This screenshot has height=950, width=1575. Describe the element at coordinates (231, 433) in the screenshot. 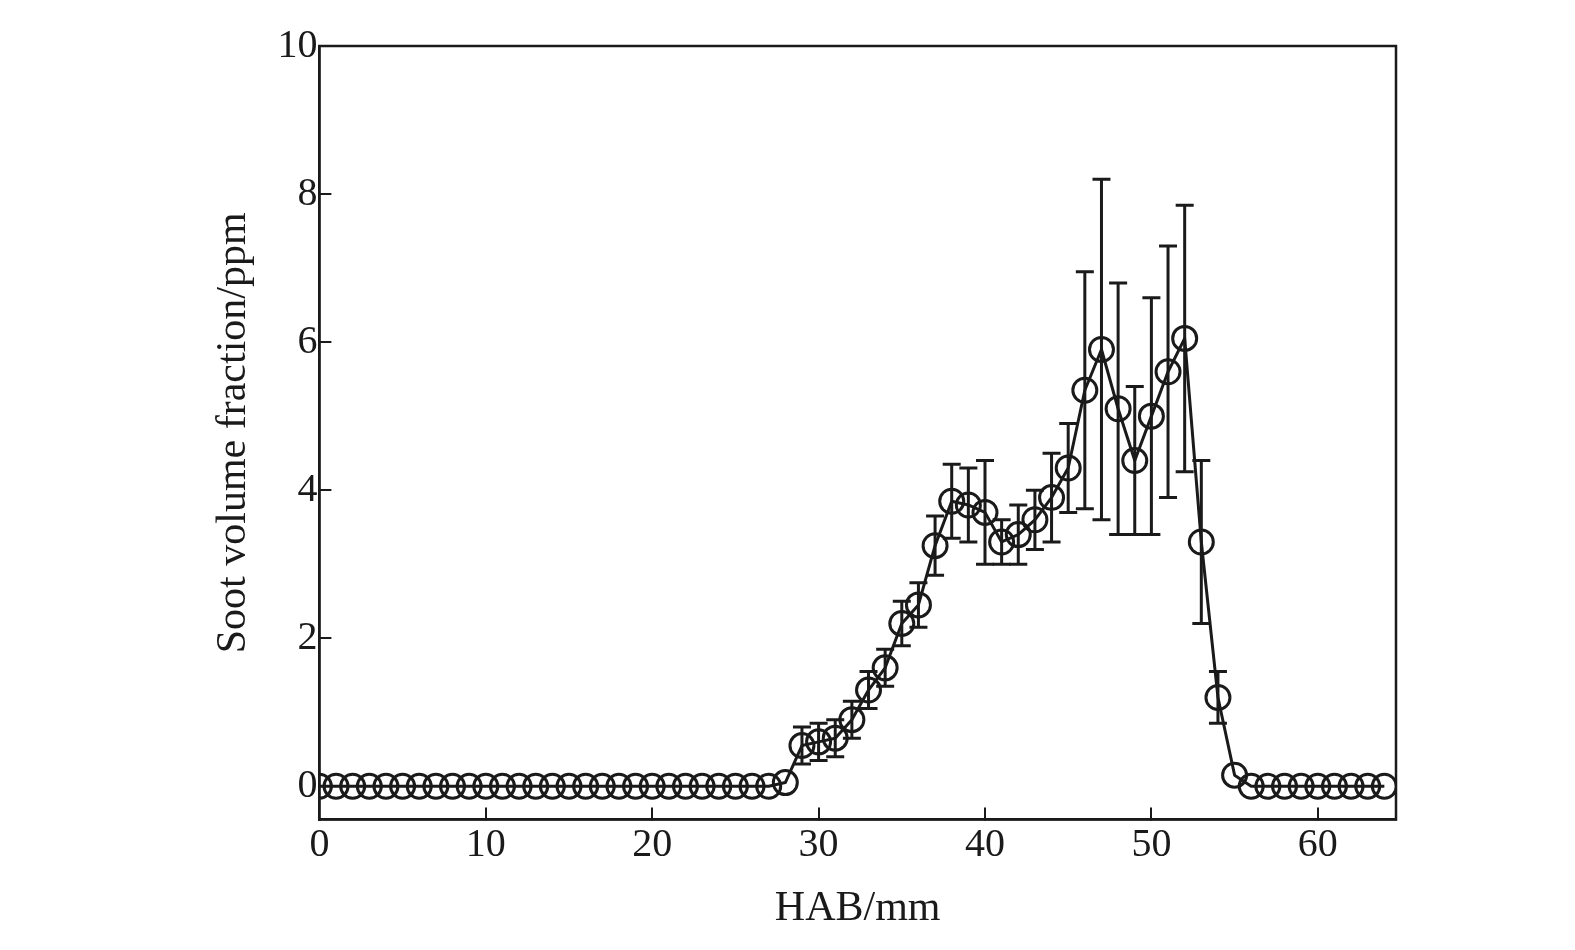

I see `y-axis-title: Soot volume fraction/ppm` at that location.